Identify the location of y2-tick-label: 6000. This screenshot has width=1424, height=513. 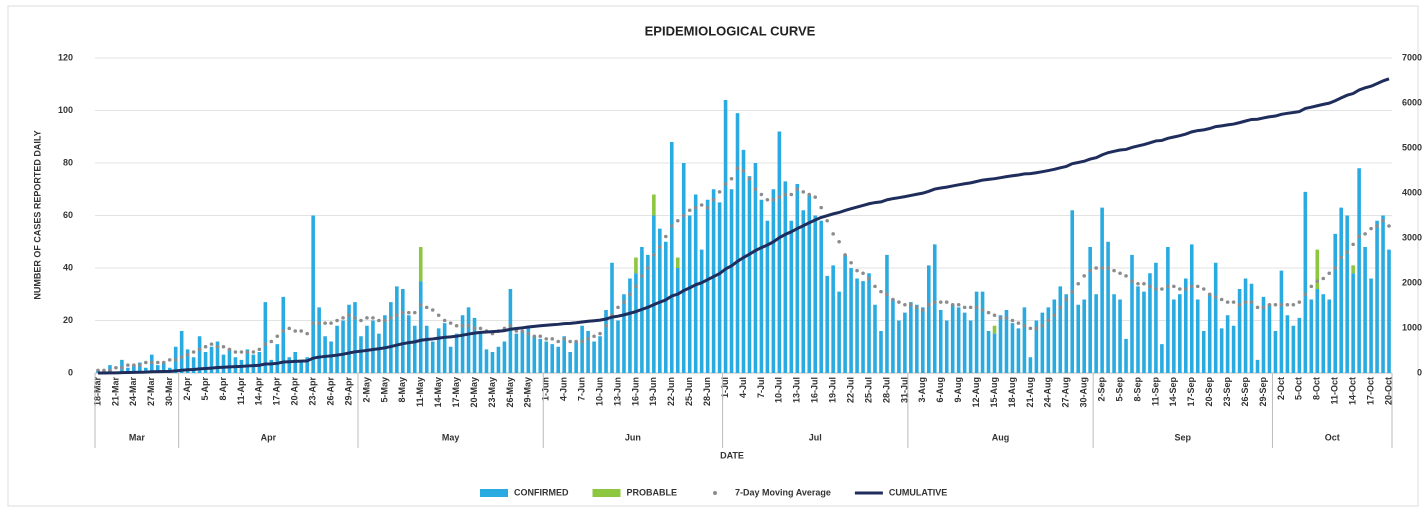
(1412, 102).